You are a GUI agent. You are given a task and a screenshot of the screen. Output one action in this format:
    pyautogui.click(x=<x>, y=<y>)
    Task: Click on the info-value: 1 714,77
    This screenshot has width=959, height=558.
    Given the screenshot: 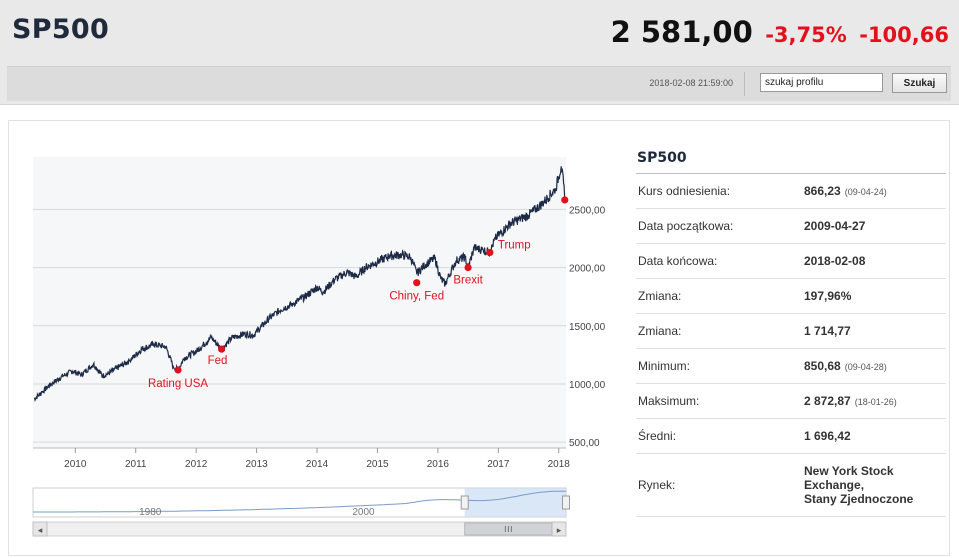 What is the action you would take?
    pyautogui.click(x=875, y=331)
    